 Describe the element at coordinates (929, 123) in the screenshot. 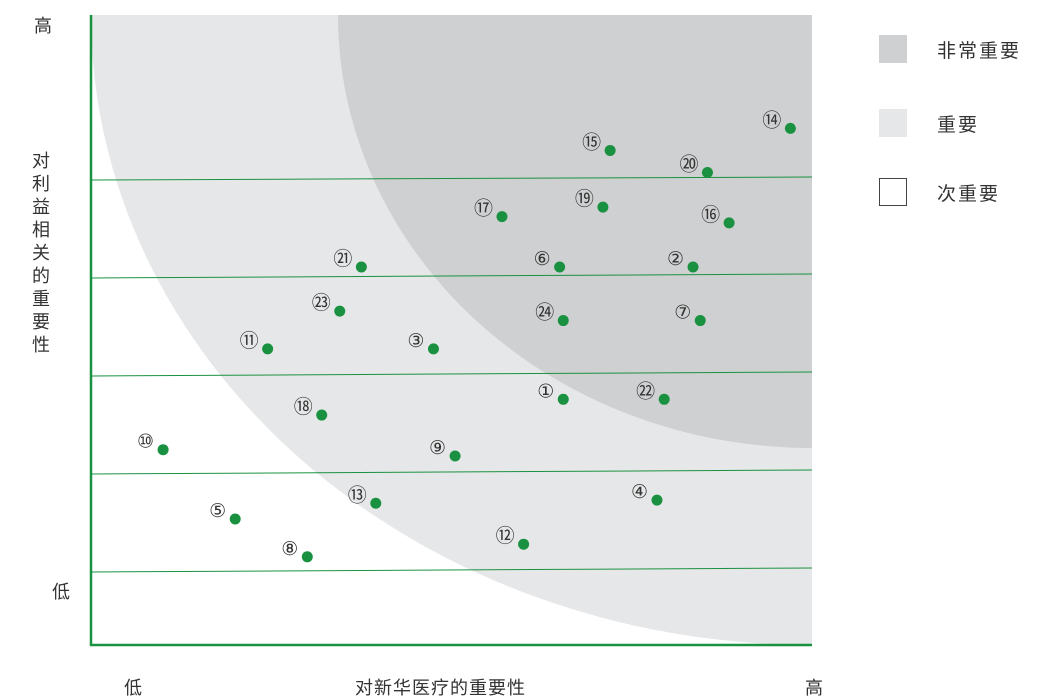

I see `legend-item-important: 重要` at that location.